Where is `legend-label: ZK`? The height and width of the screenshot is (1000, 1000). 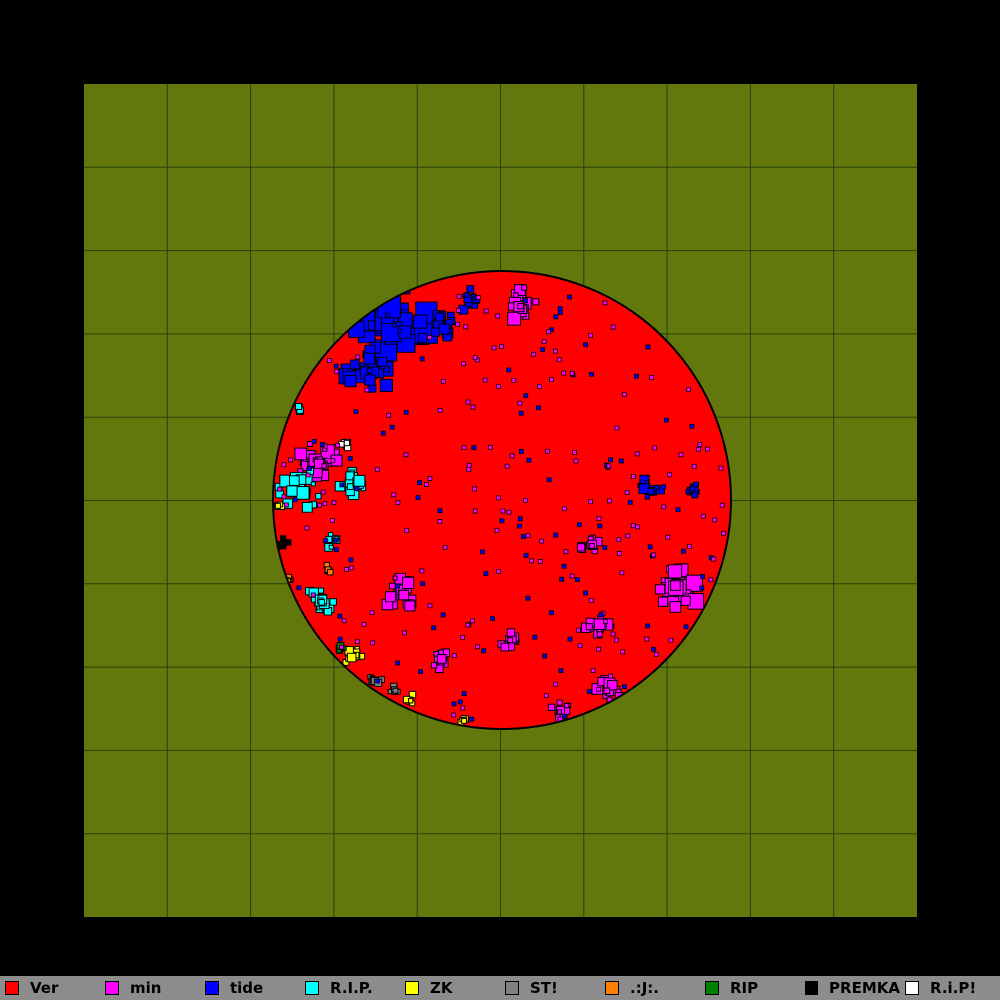
legend-label: ZK is located at coordinates (441, 988).